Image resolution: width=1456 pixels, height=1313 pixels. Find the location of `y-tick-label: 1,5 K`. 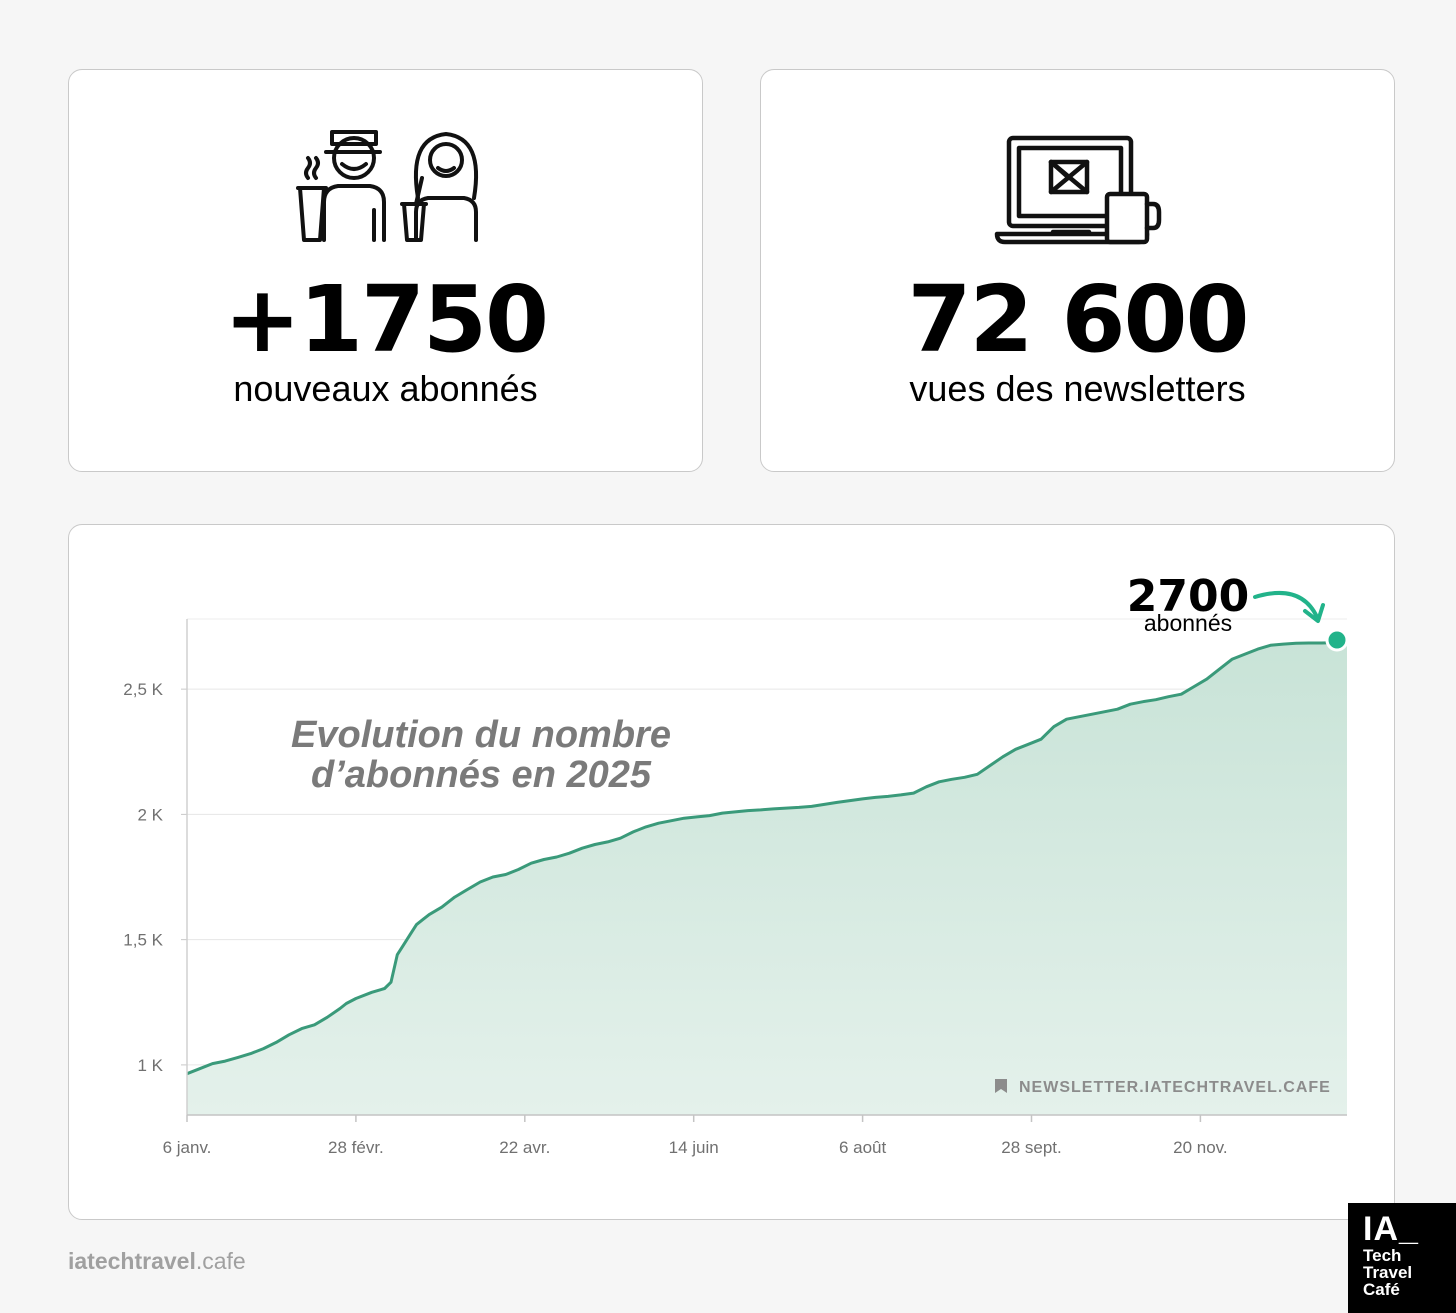

y-tick-label: 1,5 K is located at coordinates (143, 940).